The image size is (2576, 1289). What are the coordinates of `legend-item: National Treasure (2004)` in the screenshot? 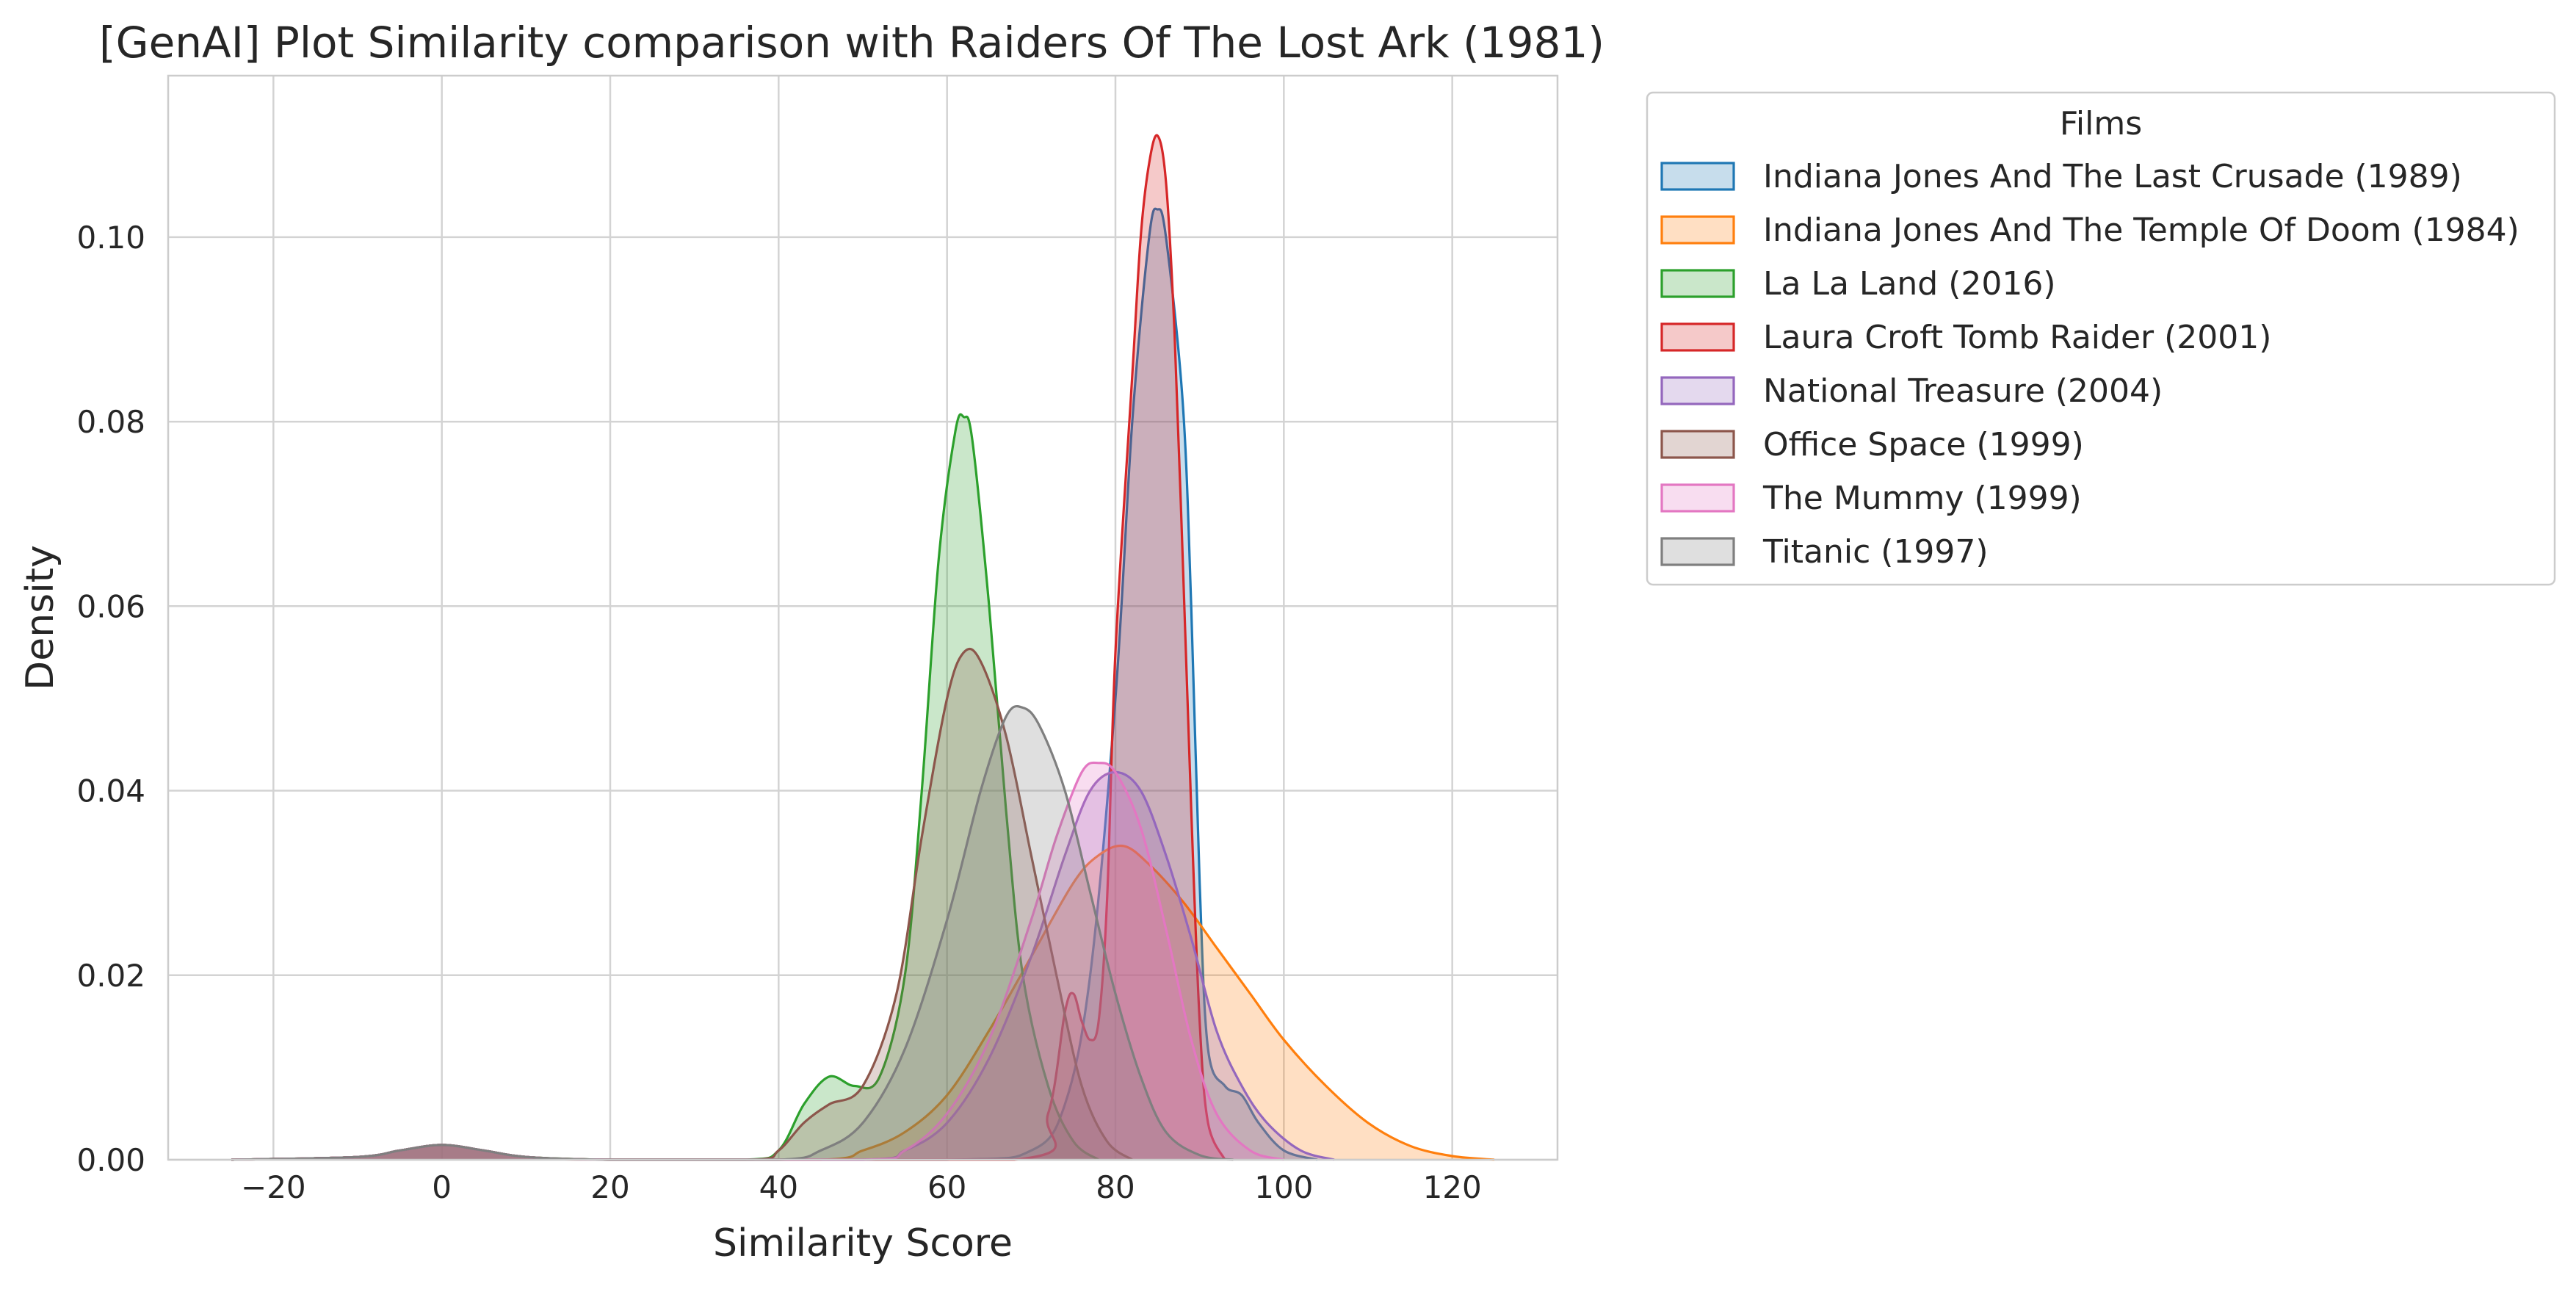 It's located at (1911, 391).